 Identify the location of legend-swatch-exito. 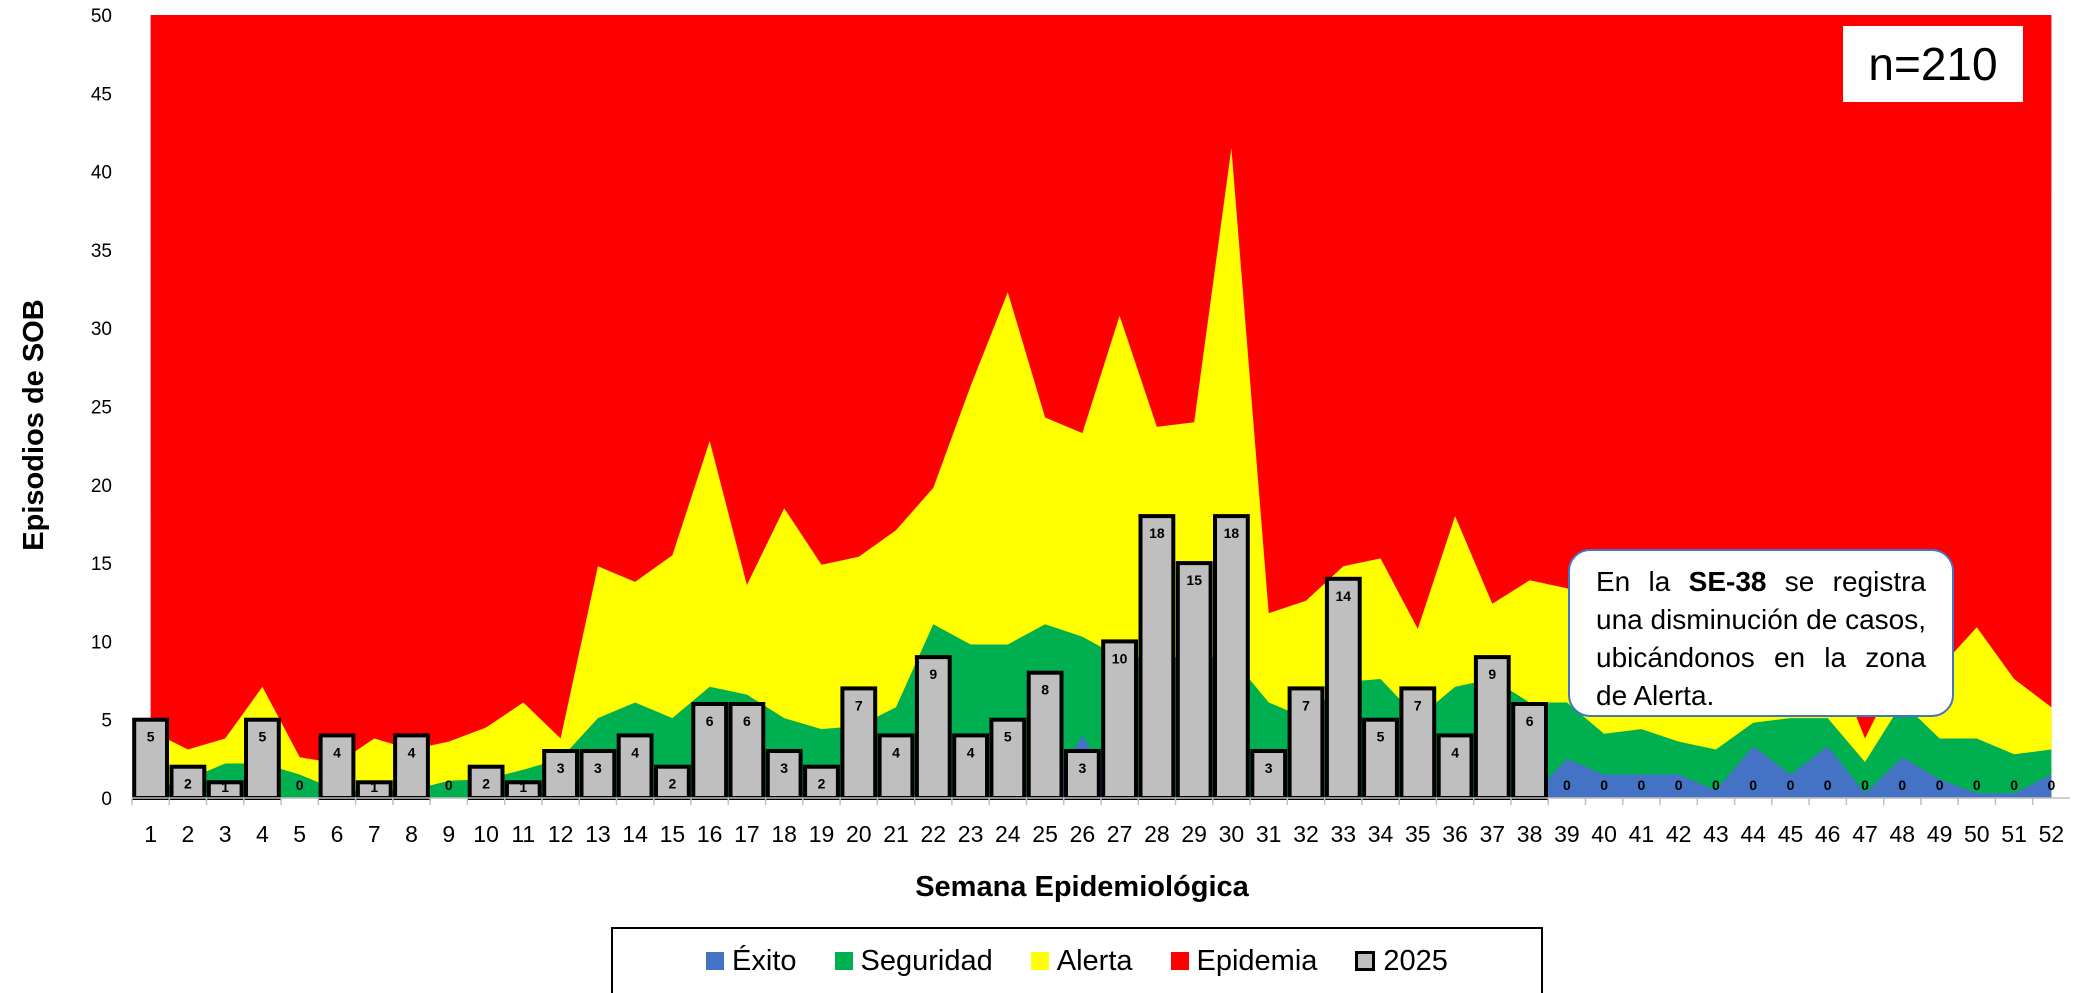
(715, 961).